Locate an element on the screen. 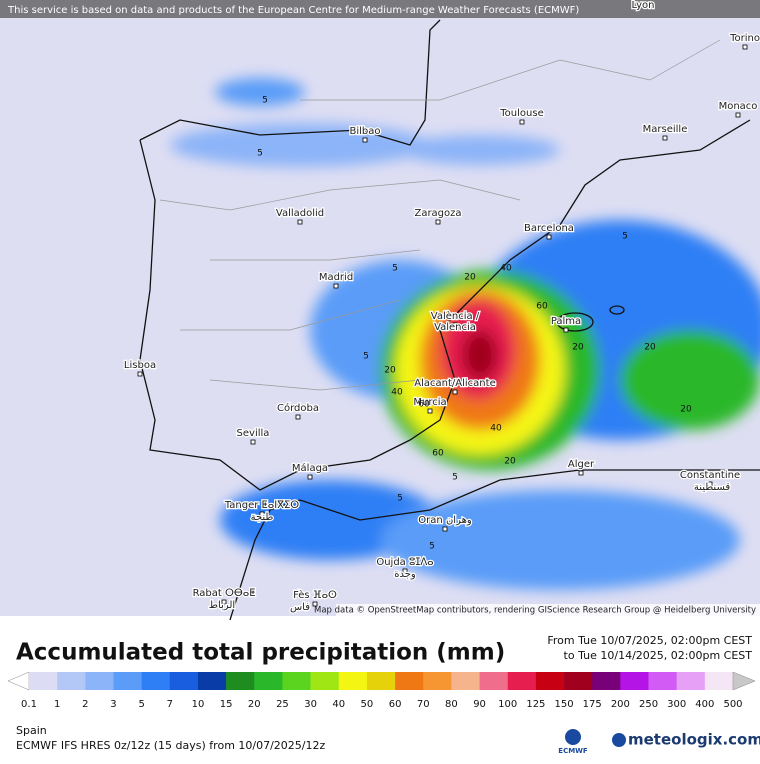  city-label: Tanger ⵟⴰⵏⴳⵉⵔ is located at coordinates (261, 505).